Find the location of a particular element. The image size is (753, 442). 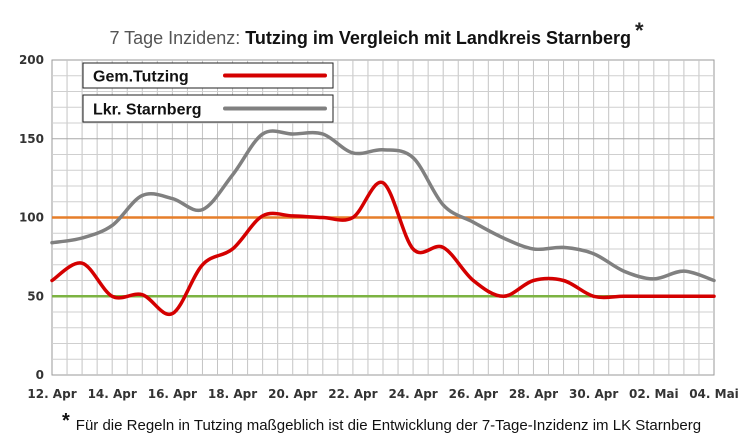

y-tick-label: 50 is located at coordinates (35, 296).